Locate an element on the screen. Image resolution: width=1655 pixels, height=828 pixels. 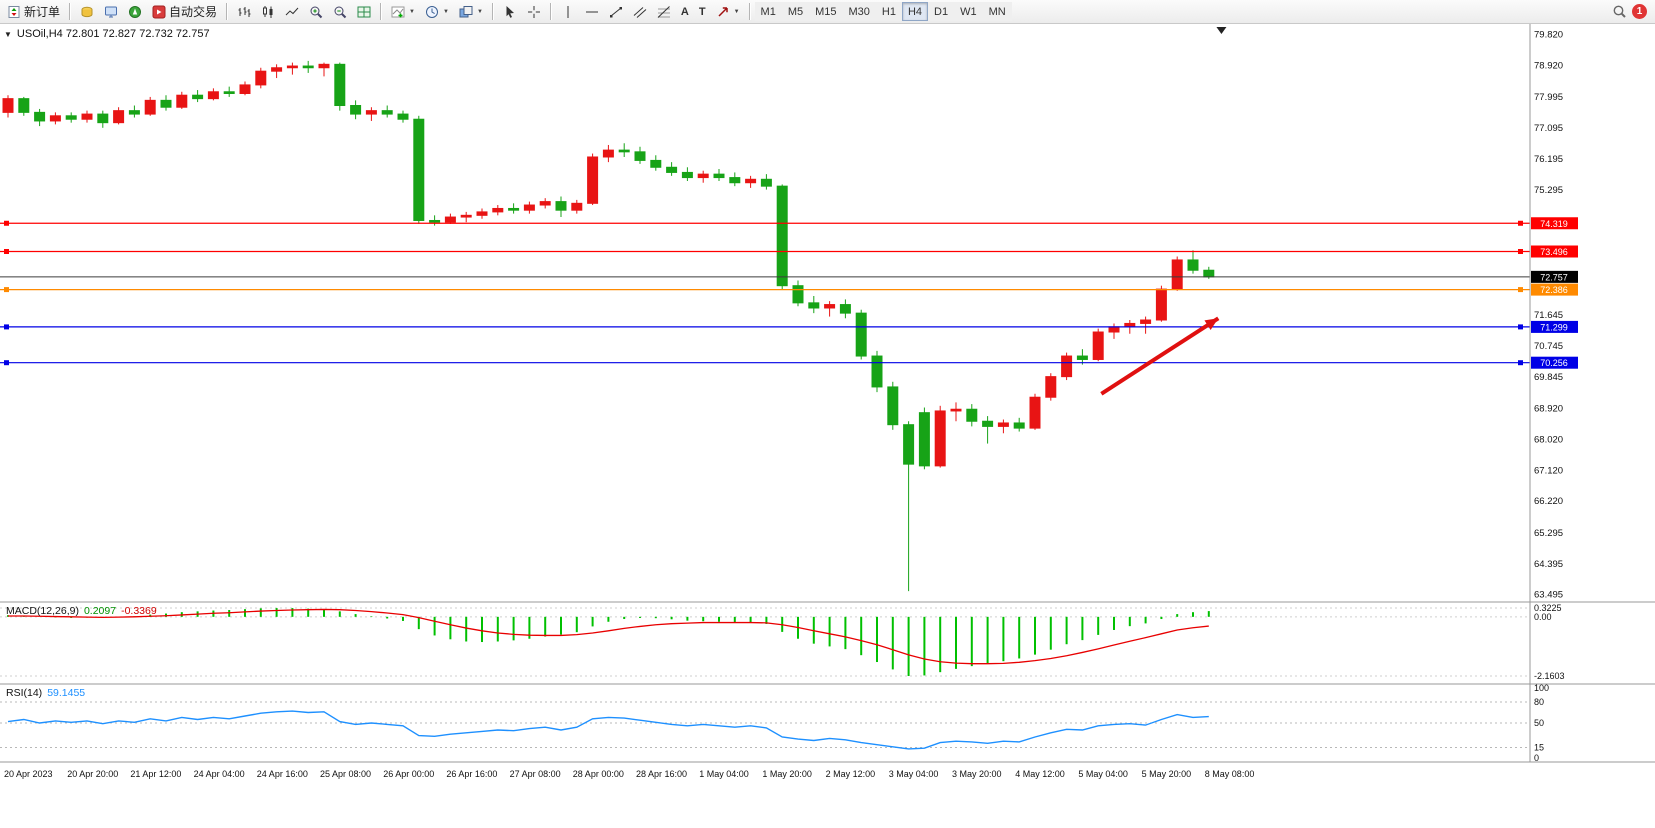
svg-text: 65.295 is located at coordinates (1548, 533).